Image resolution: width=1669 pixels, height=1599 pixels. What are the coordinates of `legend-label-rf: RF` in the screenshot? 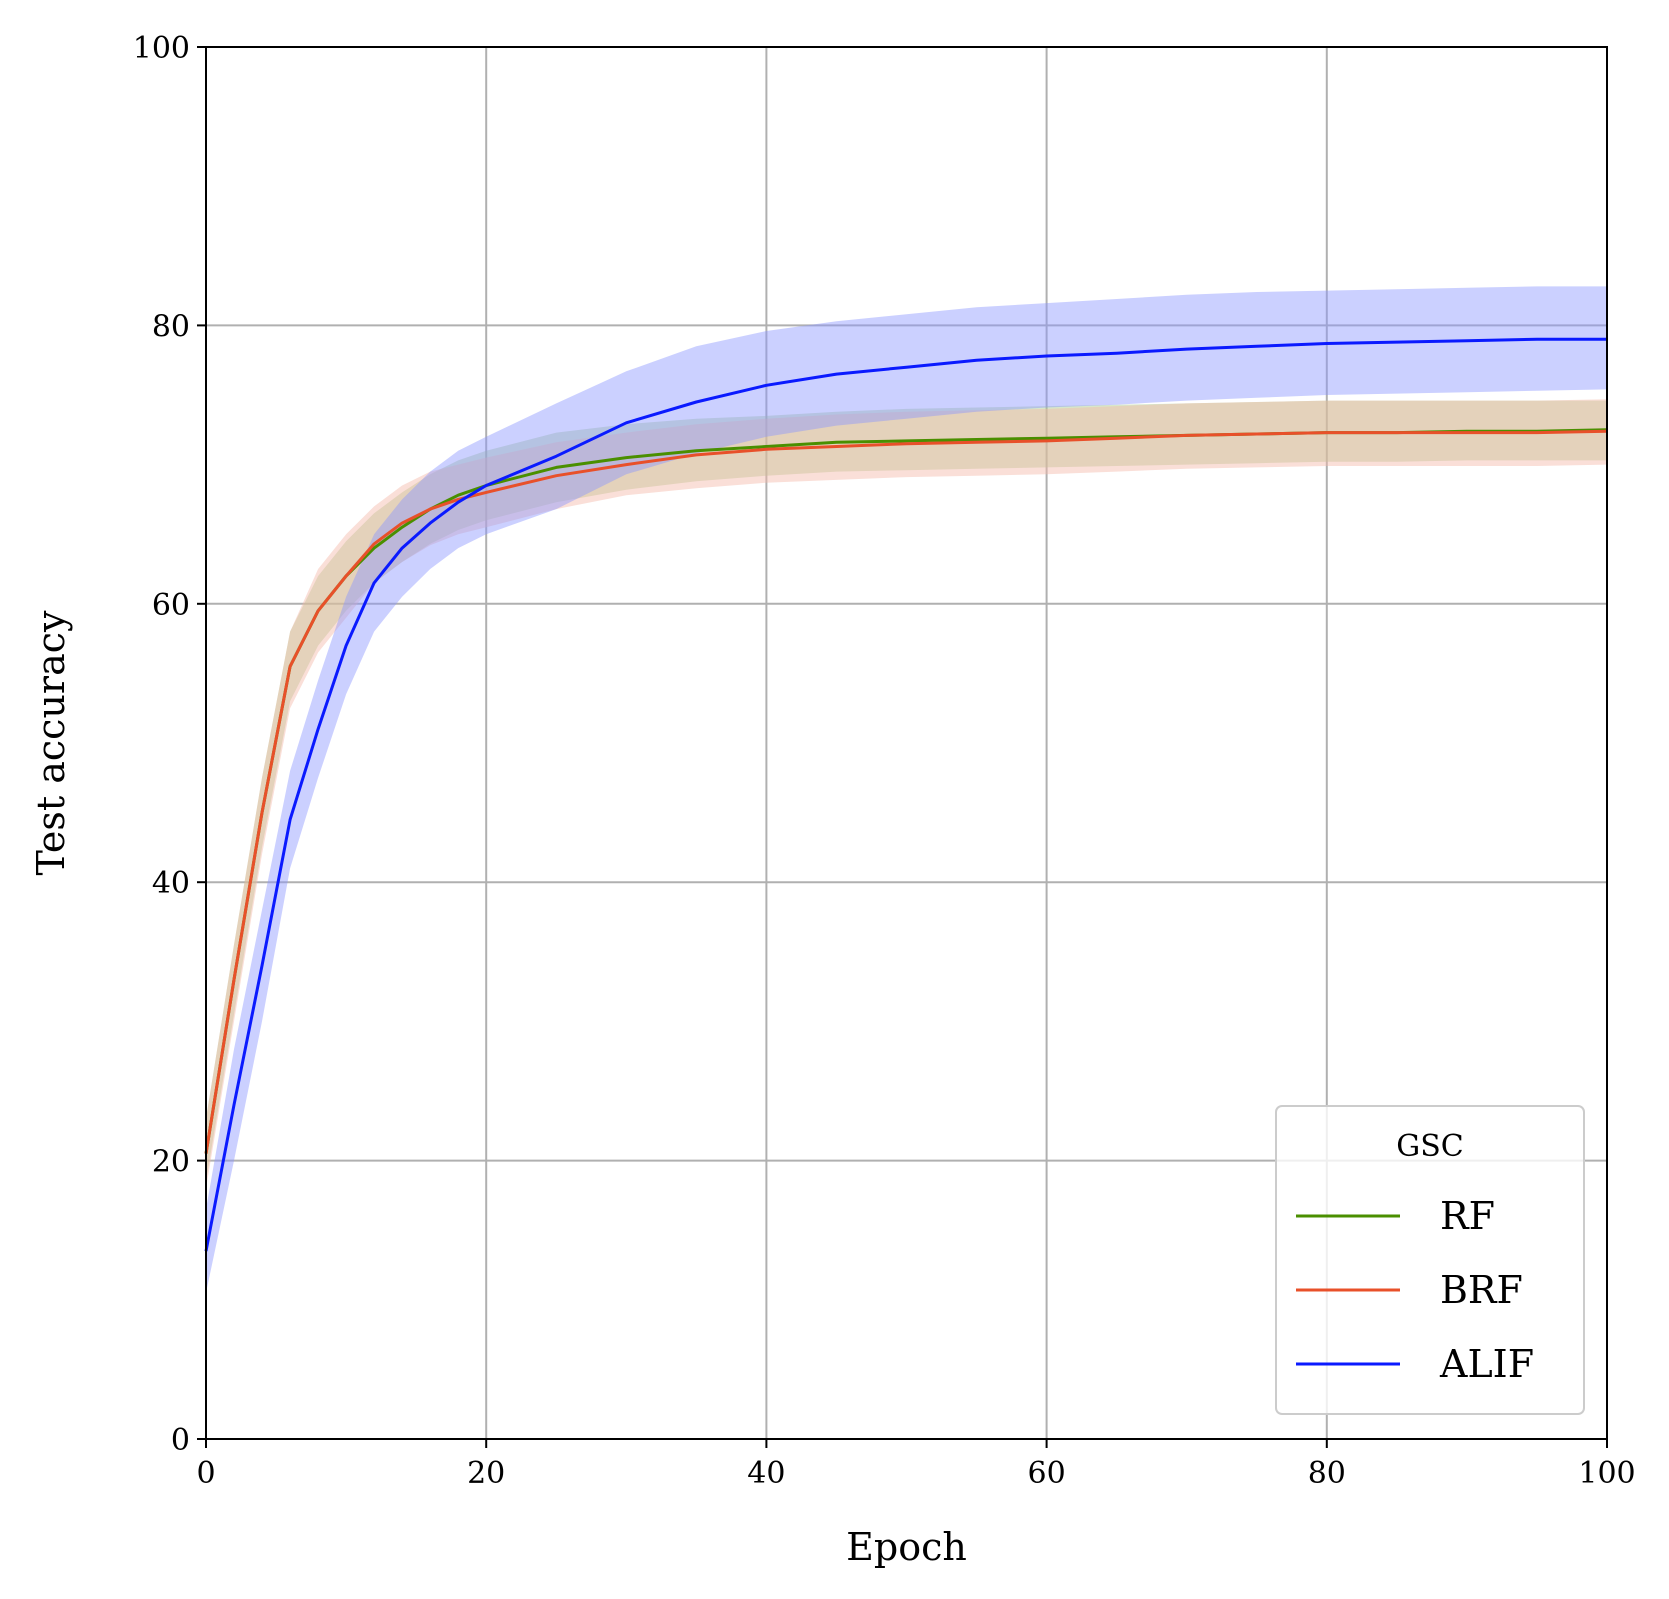 It's located at (1467, 1216).